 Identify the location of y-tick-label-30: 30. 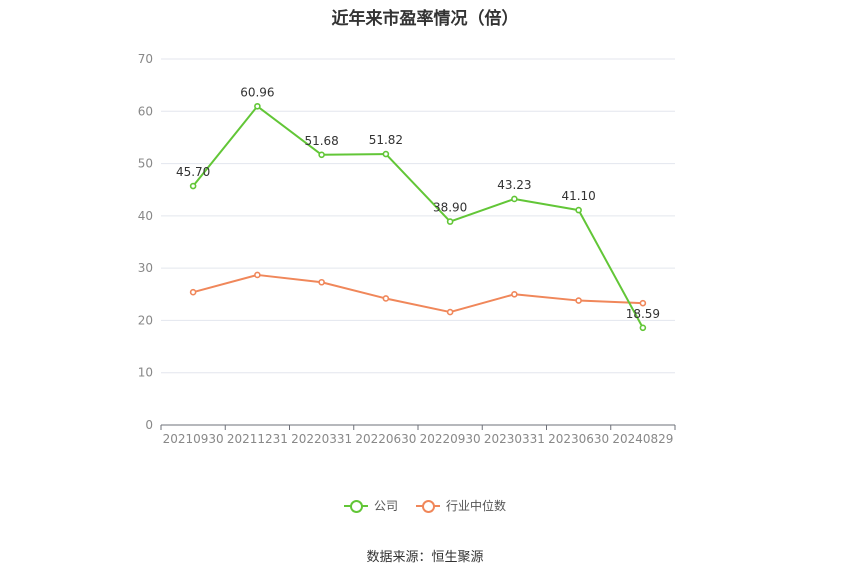
(145, 268).